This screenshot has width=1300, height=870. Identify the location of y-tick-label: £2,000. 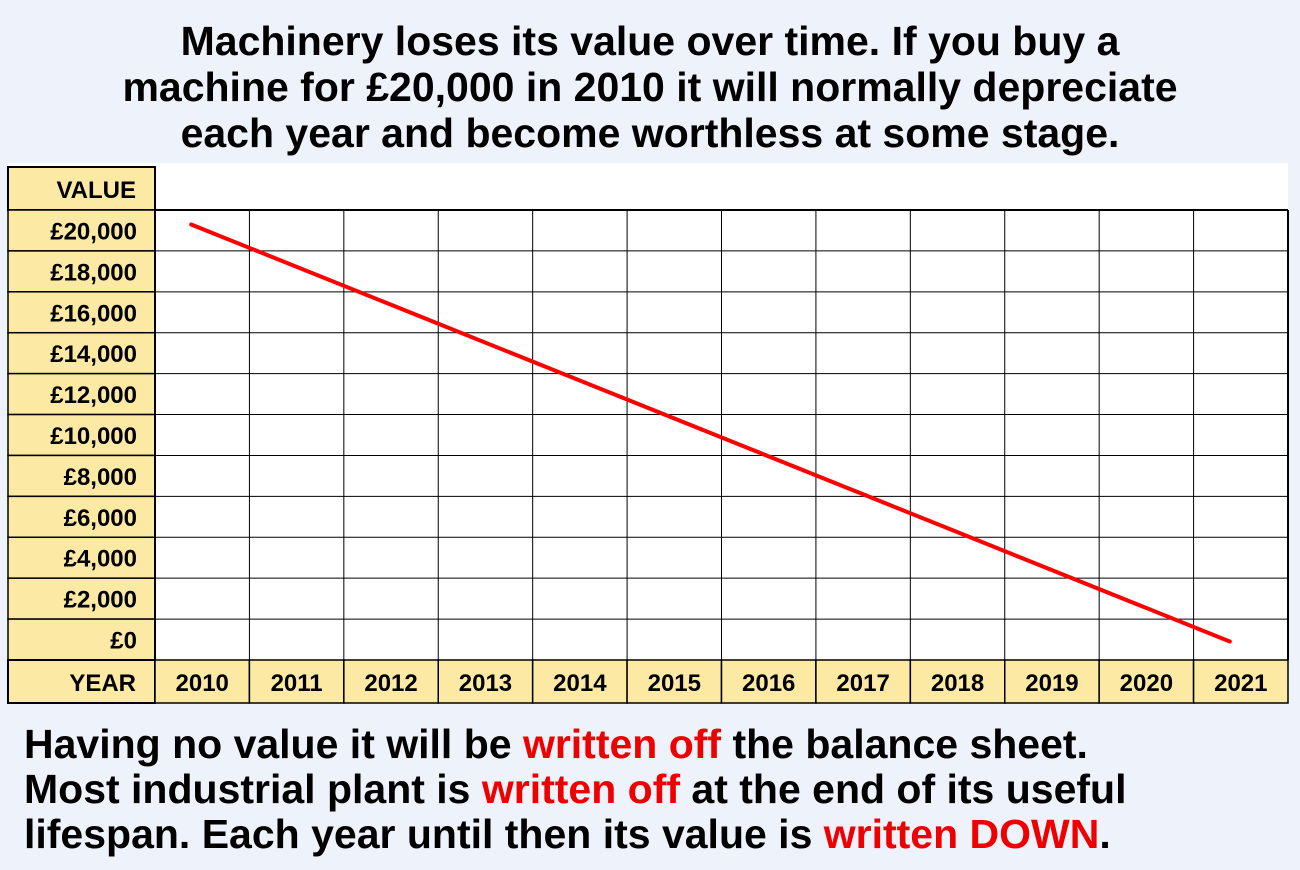
(100, 600).